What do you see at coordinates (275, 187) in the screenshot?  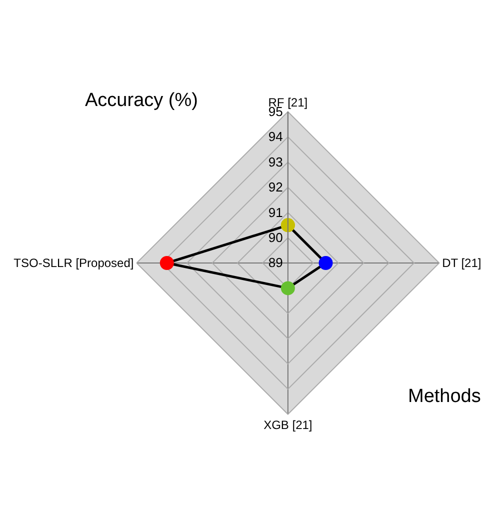 I see `y-tick-label: 92` at bounding box center [275, 187].